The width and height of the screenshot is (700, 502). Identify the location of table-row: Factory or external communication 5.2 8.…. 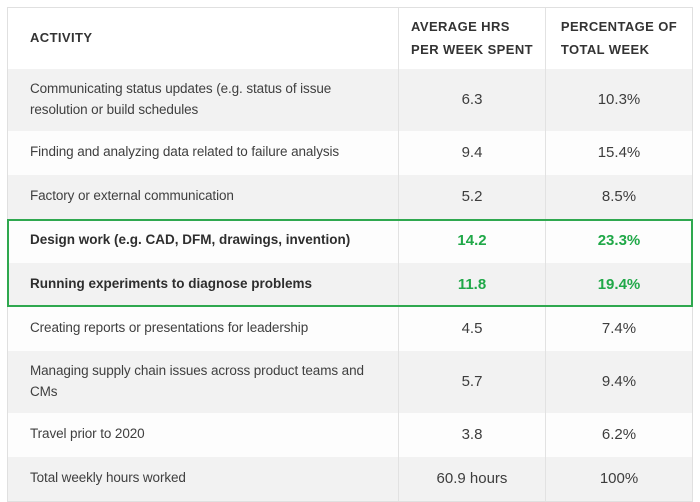
(350, 196).